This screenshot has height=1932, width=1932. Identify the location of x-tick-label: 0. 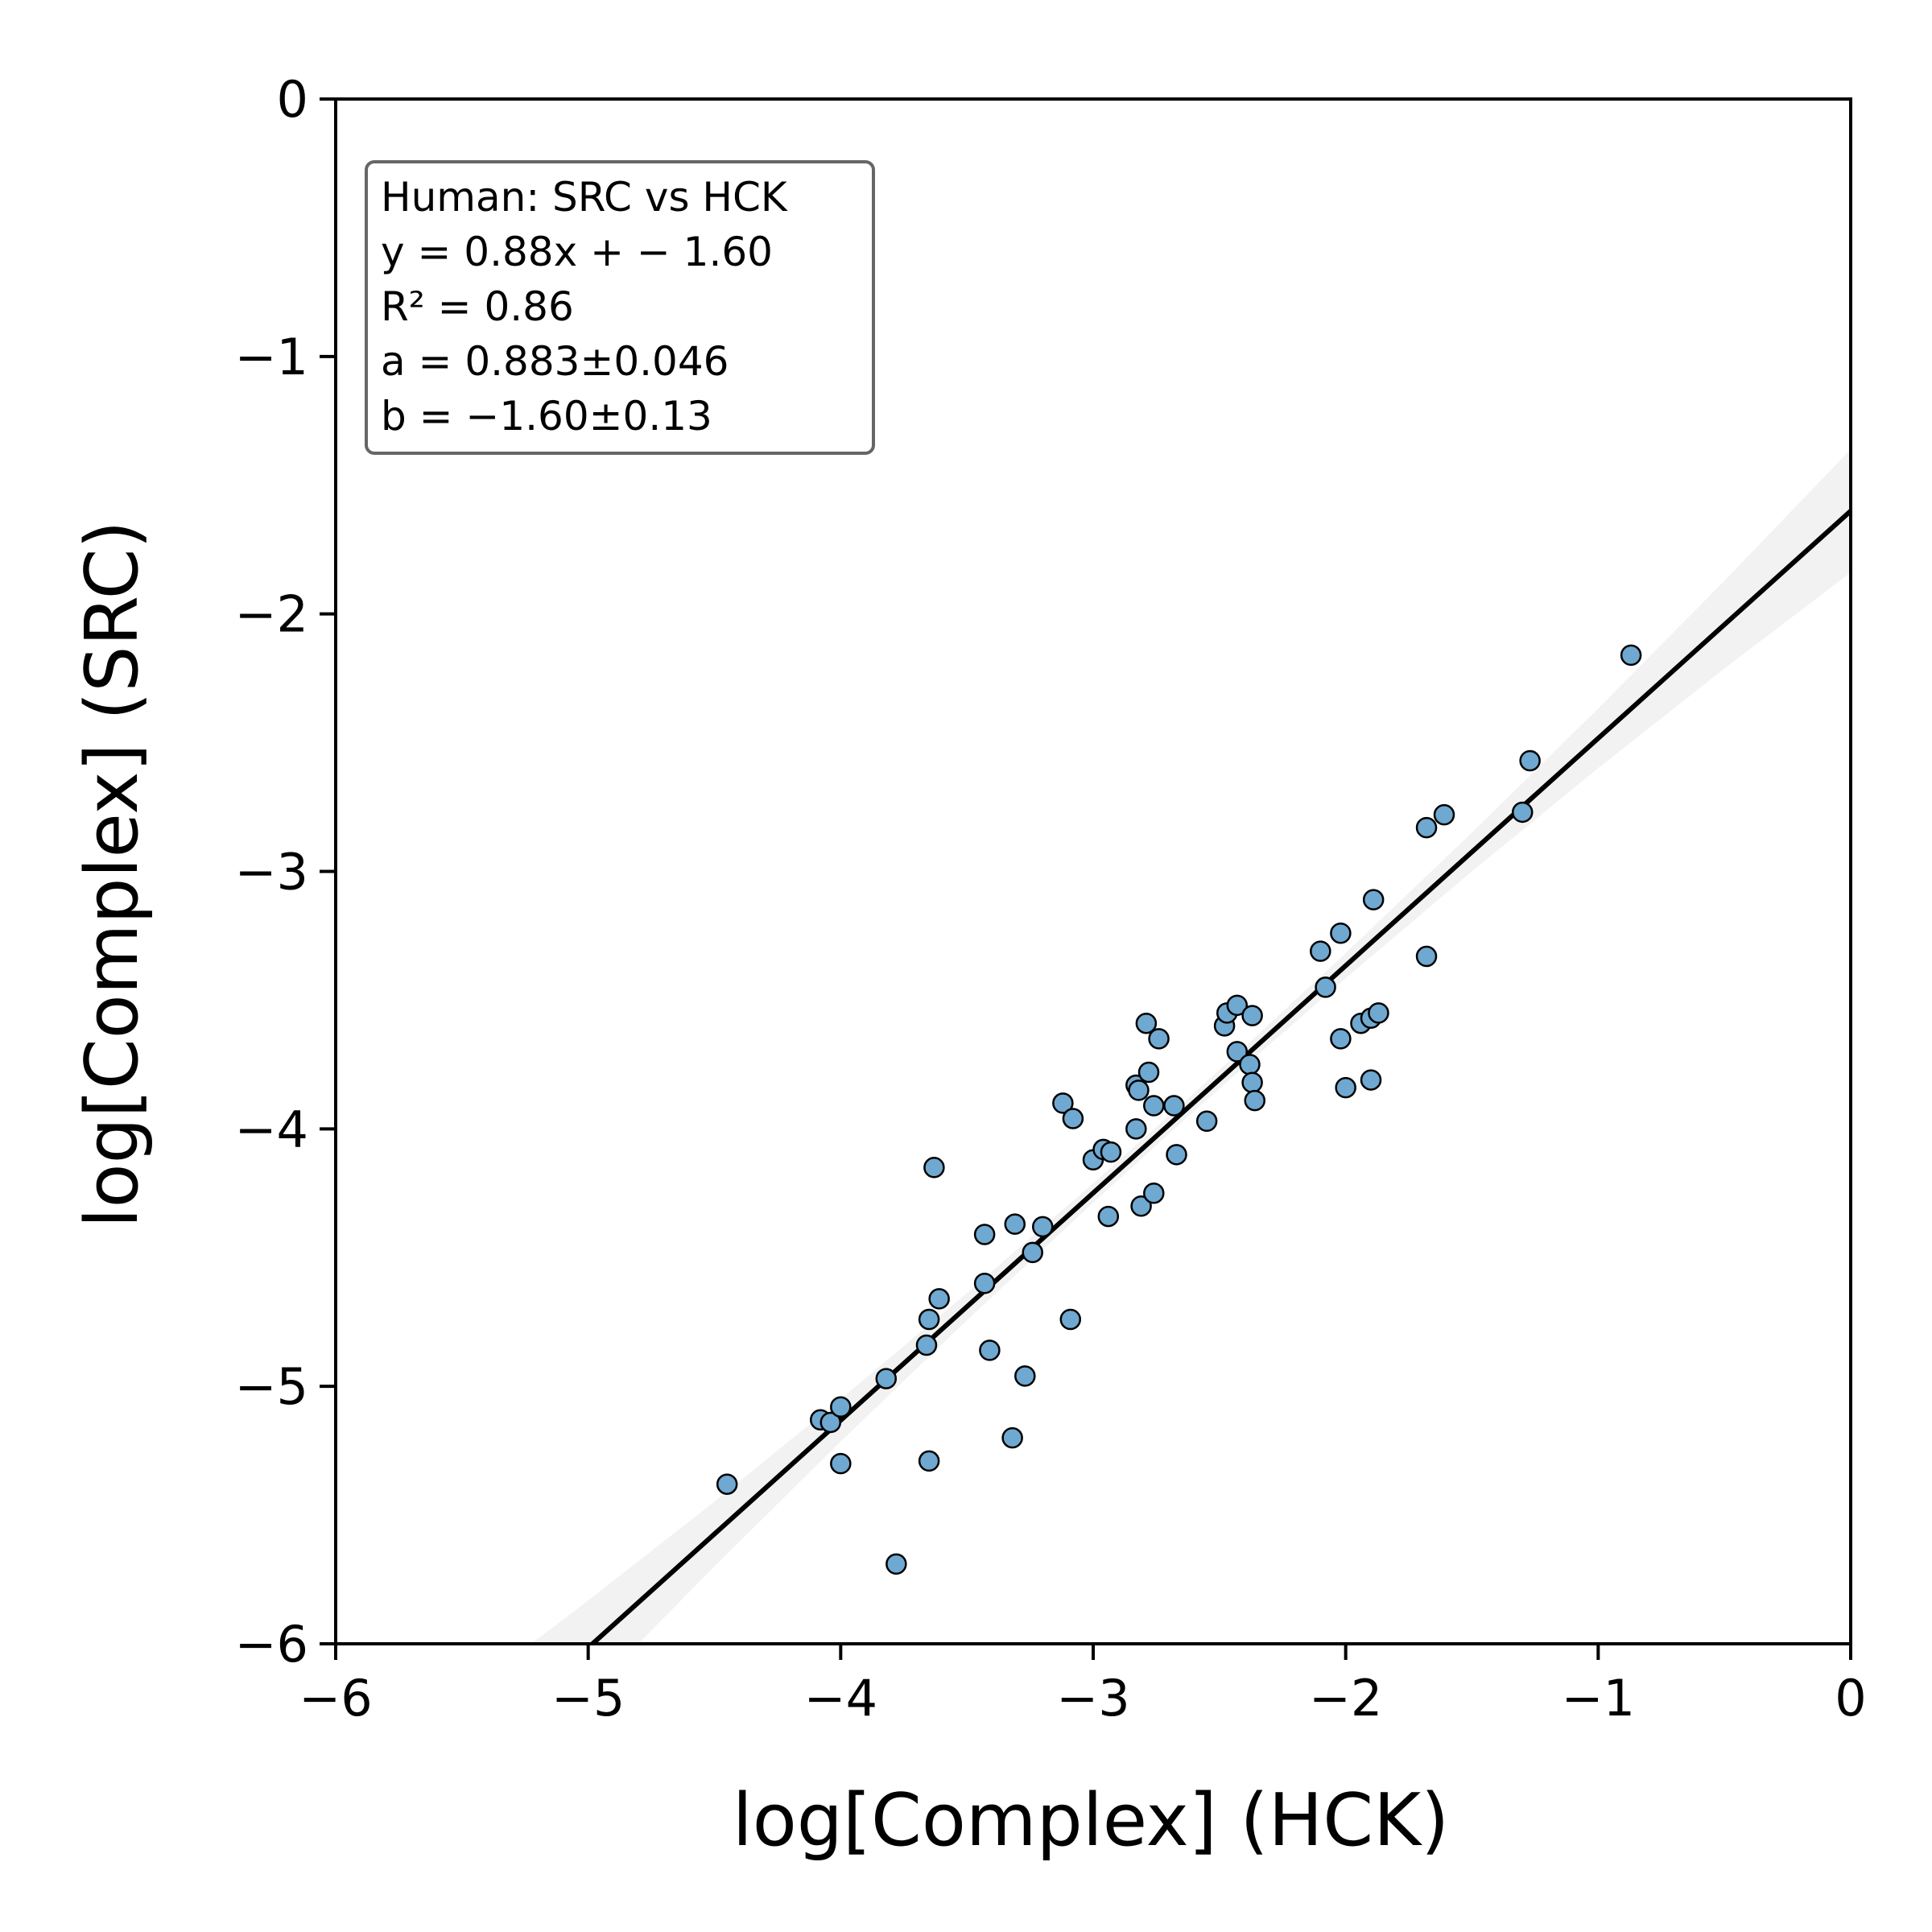
(1851, 1698).